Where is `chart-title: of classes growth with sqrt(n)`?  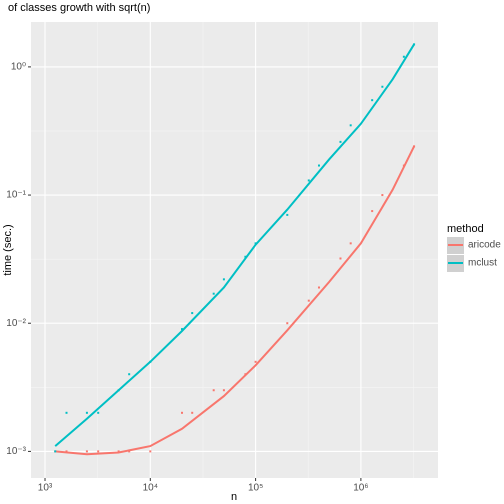
chart-title: of classes growth with sqrt(n) is located at coordinates (79, 8).